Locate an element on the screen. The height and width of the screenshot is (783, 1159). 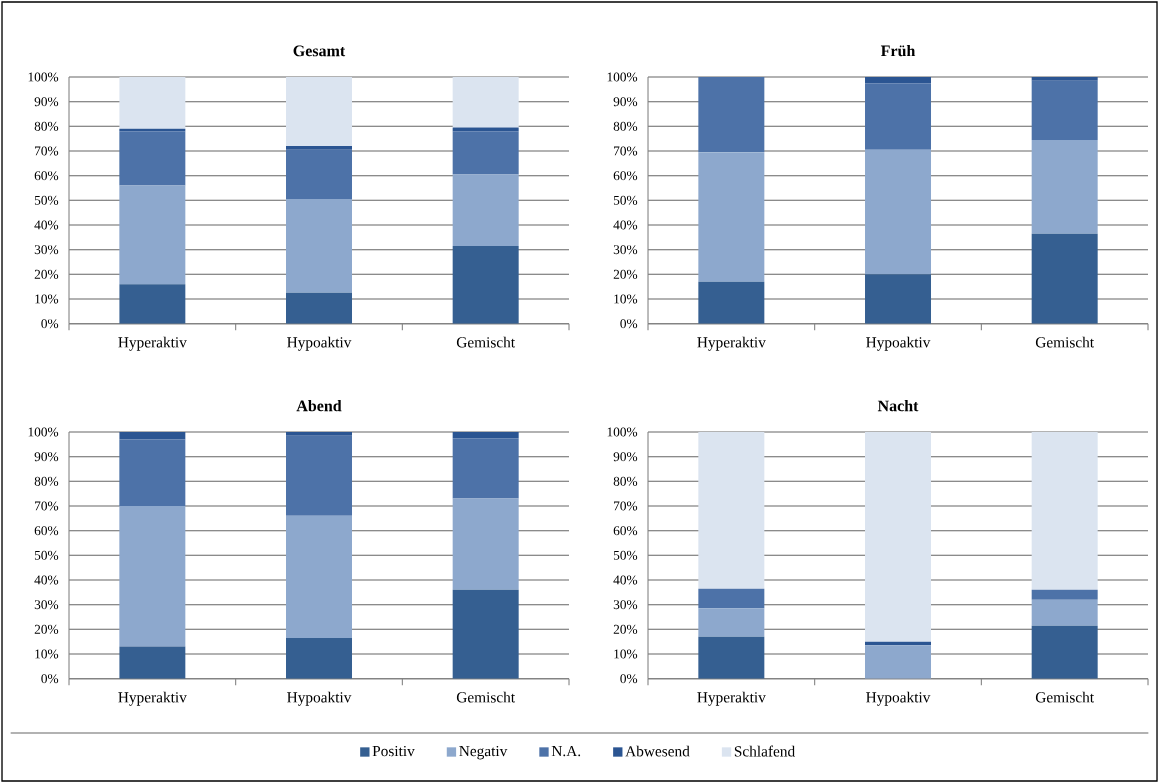
legend-label: Positiv is located at coordinates (393, 751).